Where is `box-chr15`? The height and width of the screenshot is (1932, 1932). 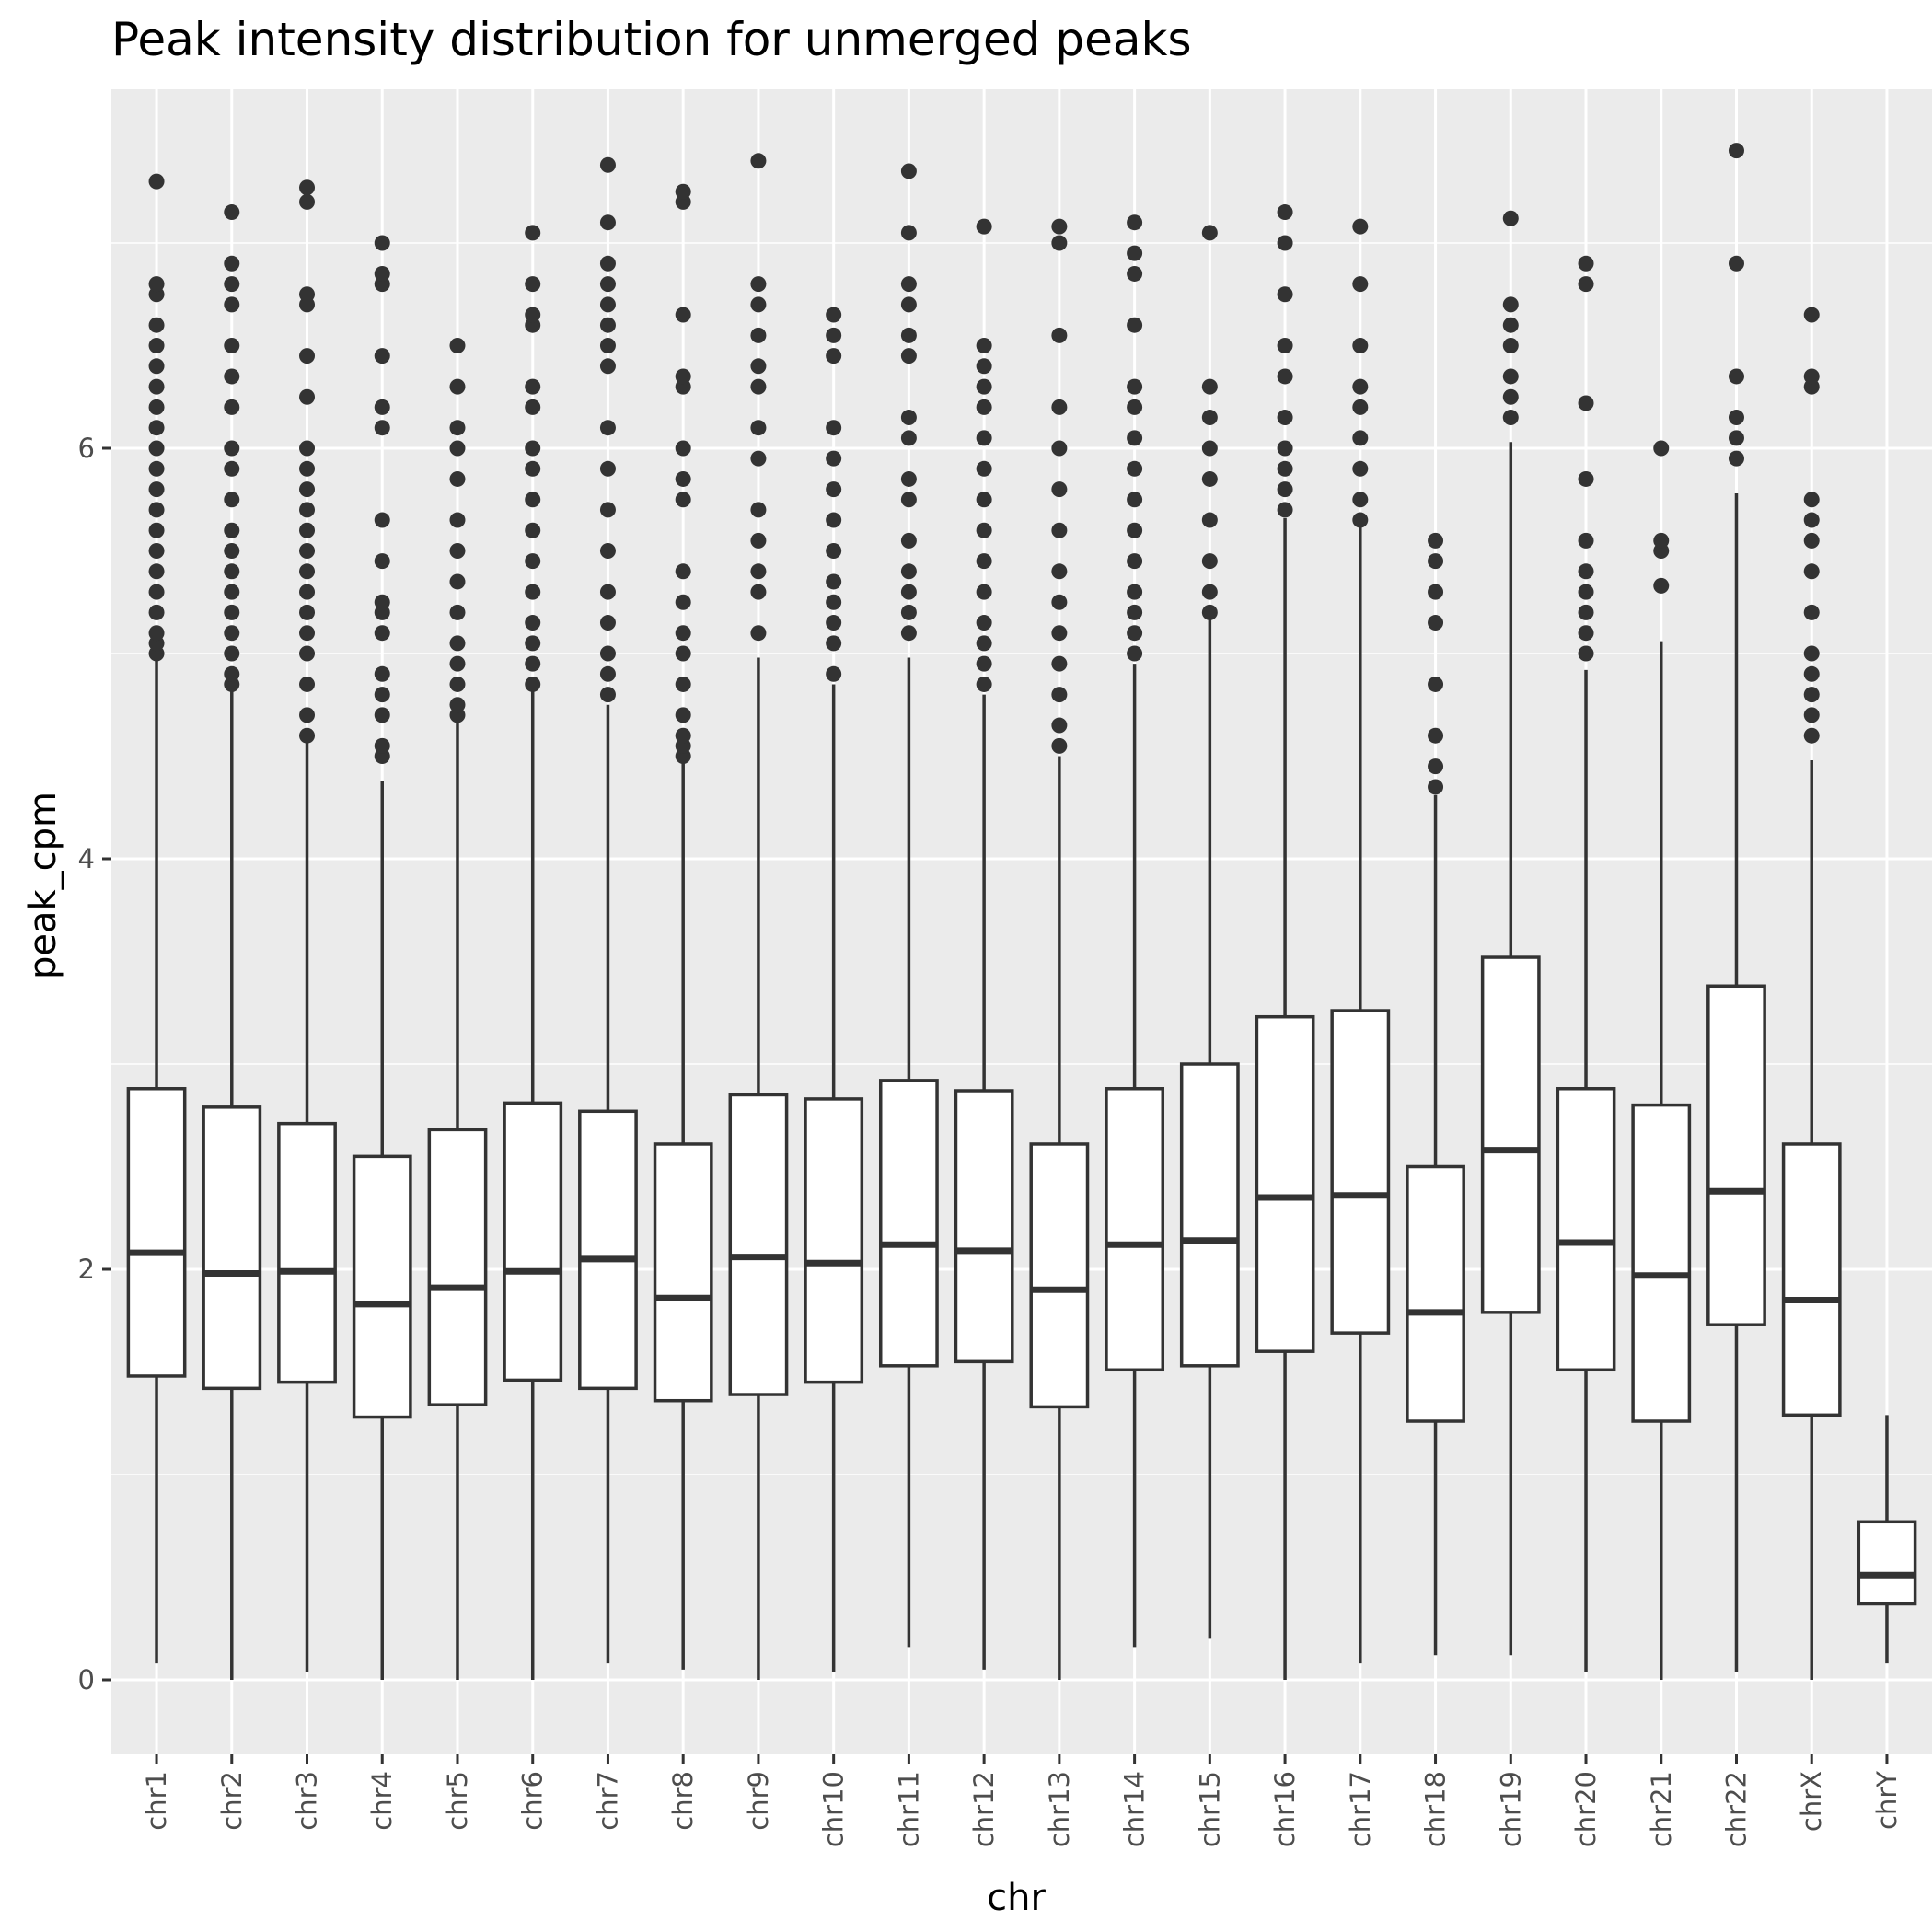 box-chr15 is located at coordinates (1209, 932).